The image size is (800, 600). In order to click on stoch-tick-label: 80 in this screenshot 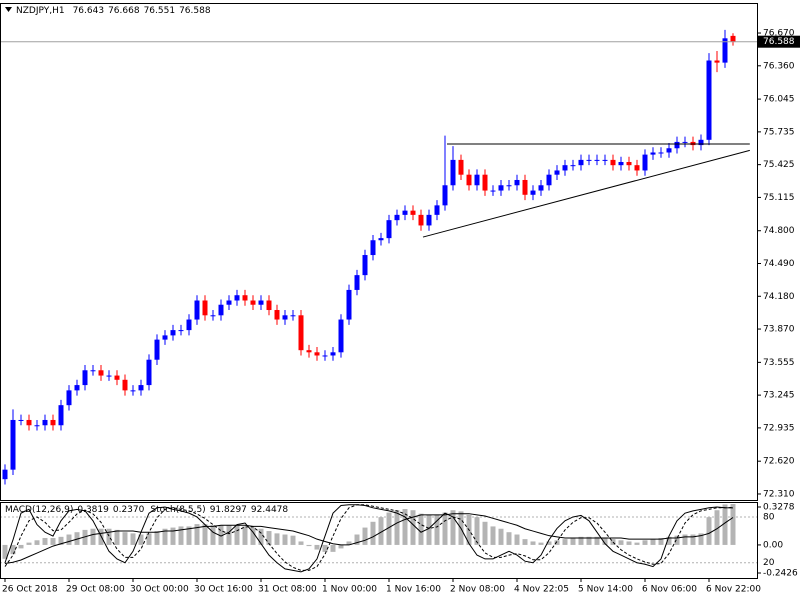, I will do `click(769, 517)`.